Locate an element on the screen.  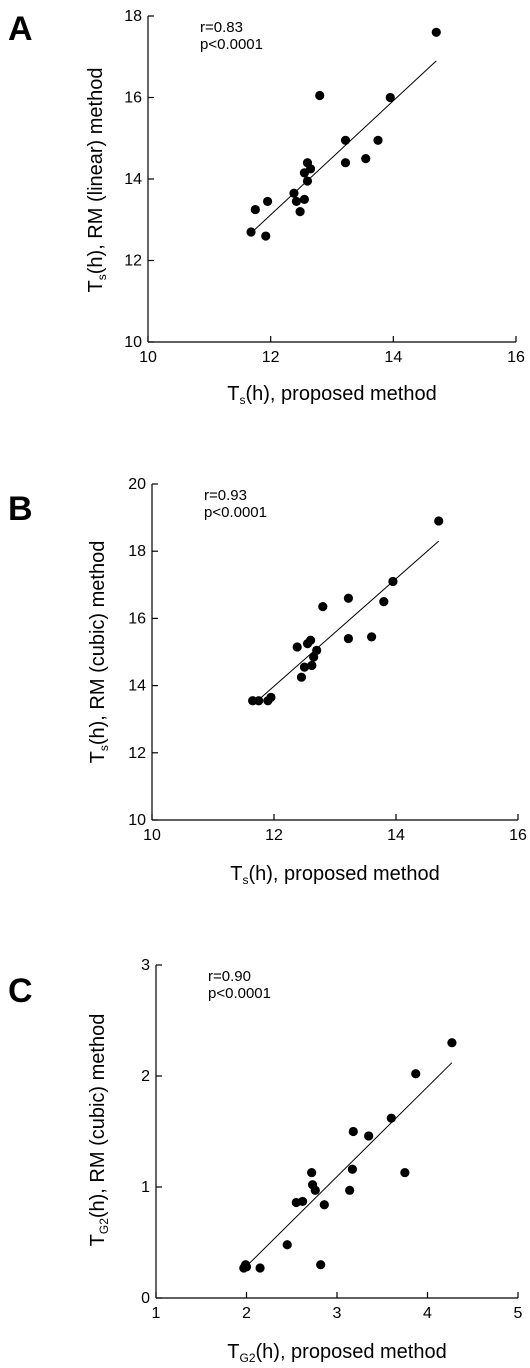
stats-annotation: r=0.93 is located at coordinates (225, 495).